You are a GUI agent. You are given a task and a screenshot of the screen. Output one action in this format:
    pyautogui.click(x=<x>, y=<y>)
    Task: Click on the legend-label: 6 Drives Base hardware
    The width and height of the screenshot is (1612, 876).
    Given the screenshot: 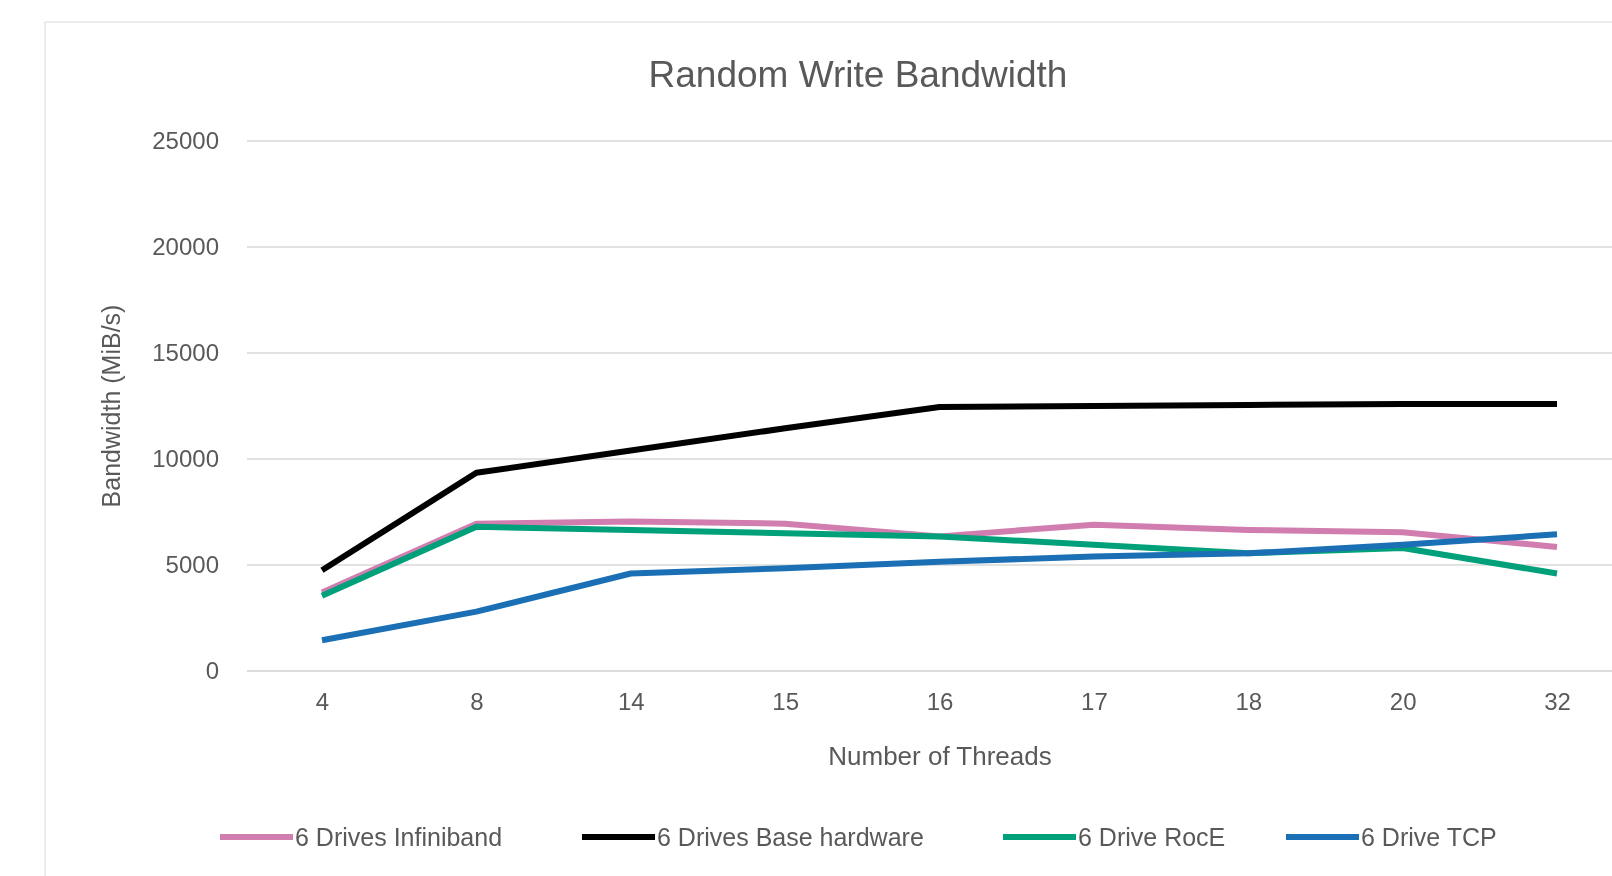 What is the action you would take?
    pyautogui.click(x=790, y=837)
    